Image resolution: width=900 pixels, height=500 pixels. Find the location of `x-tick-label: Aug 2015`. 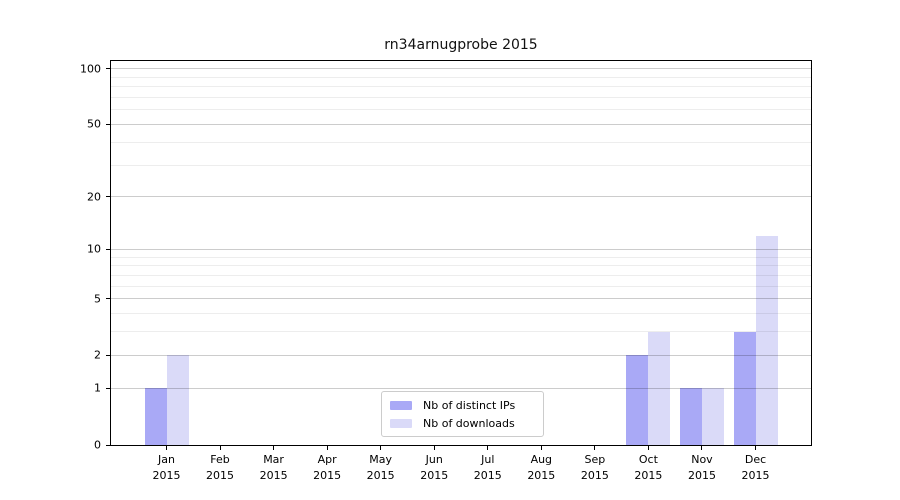

x-tick-label: Aug 2015 is located at coordinates (541, 468).